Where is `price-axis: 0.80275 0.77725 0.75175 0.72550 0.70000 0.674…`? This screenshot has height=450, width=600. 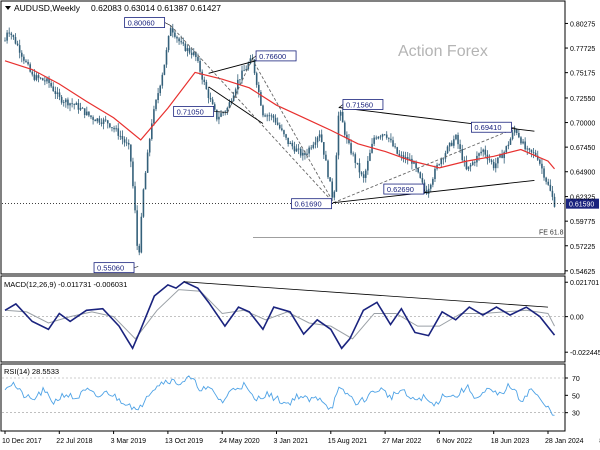
price-axis: 0.80275 0.77725 0.75175 0.72550 0.70000 0.674… is located at coordinates (580, 148).